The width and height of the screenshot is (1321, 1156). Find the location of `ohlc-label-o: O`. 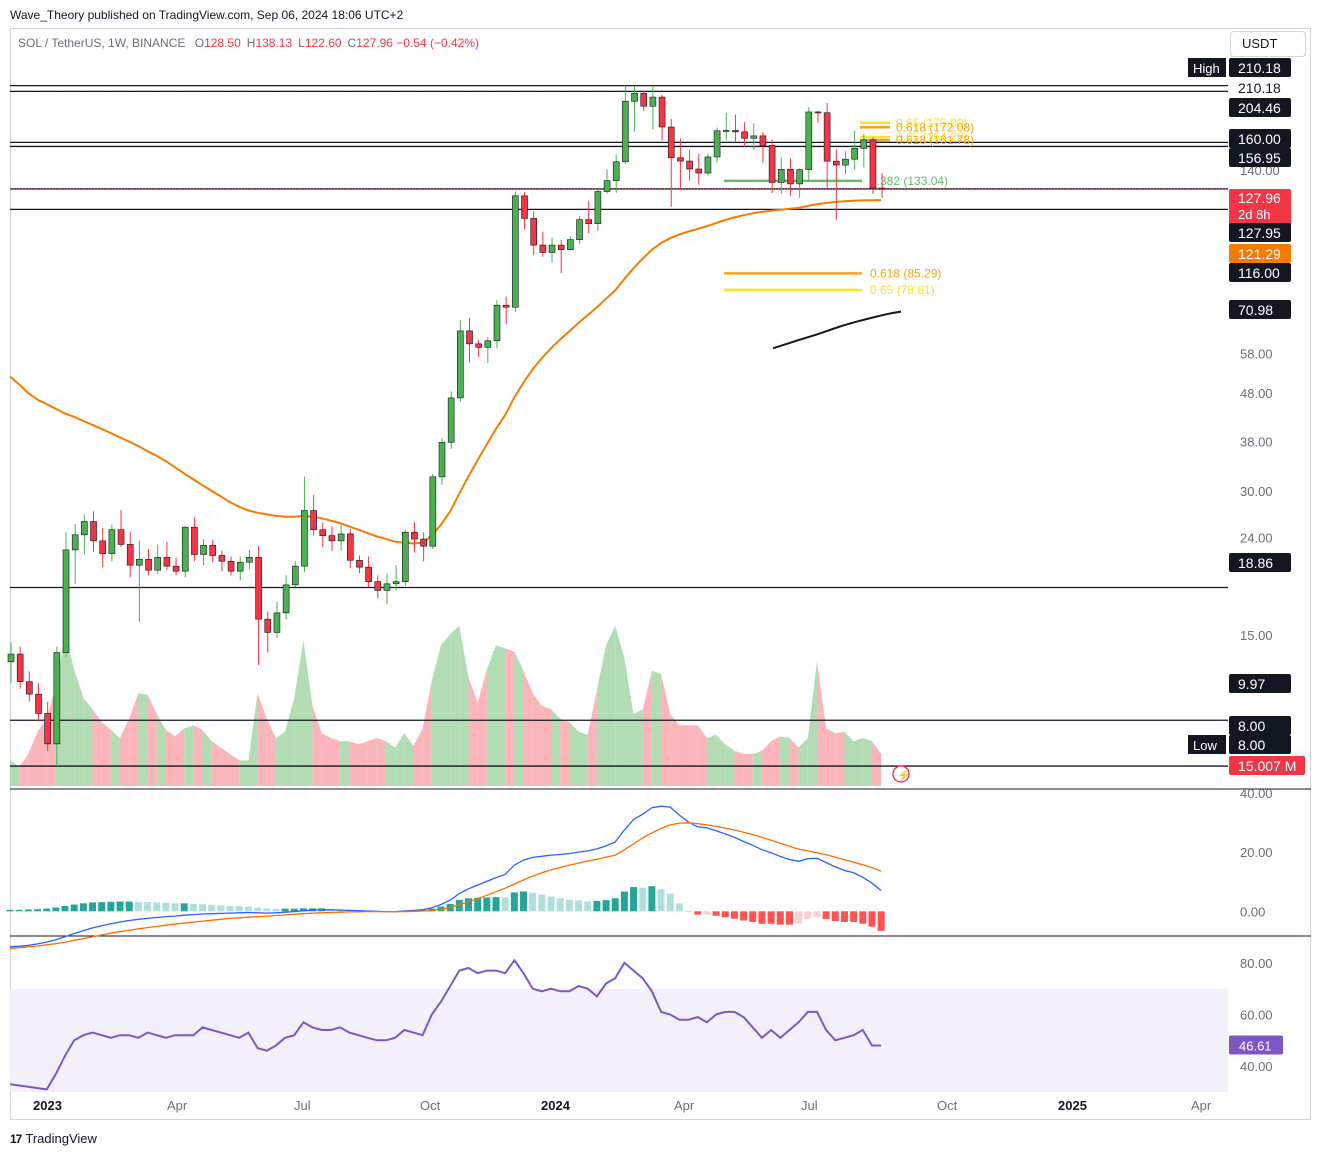

ohlc-label-o: O is located at coordinates (199, 43).